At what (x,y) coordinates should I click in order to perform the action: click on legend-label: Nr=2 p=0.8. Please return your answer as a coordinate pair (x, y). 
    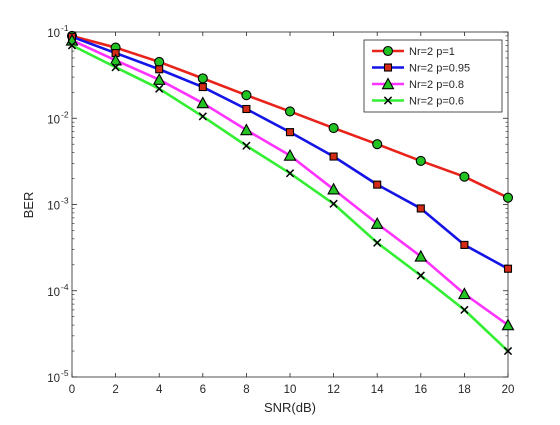
    Looking at the image, I should click on (436, 85).